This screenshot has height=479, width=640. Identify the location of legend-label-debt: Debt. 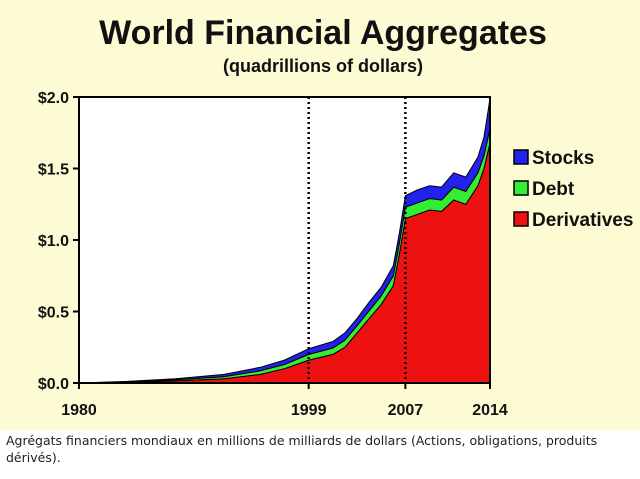
(553, 189).